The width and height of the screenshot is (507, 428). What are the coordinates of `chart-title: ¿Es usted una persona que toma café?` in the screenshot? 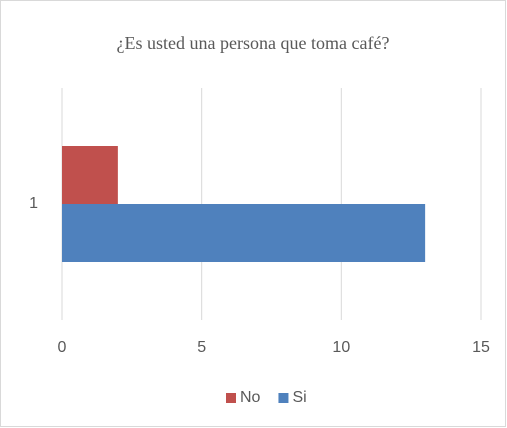 It's located at (253, 43).